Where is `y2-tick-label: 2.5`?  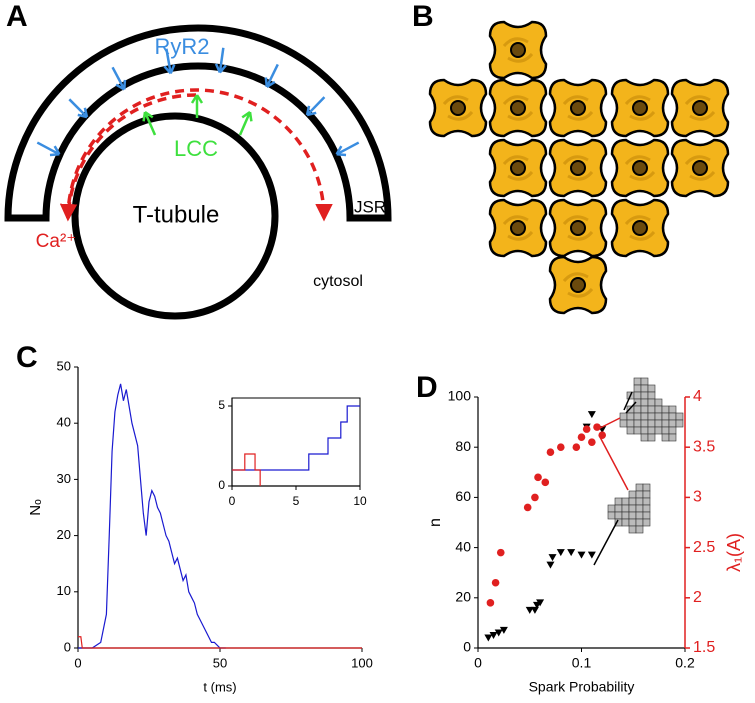
y2-tick-label: 2.5 is located at coordinates (704, 547).